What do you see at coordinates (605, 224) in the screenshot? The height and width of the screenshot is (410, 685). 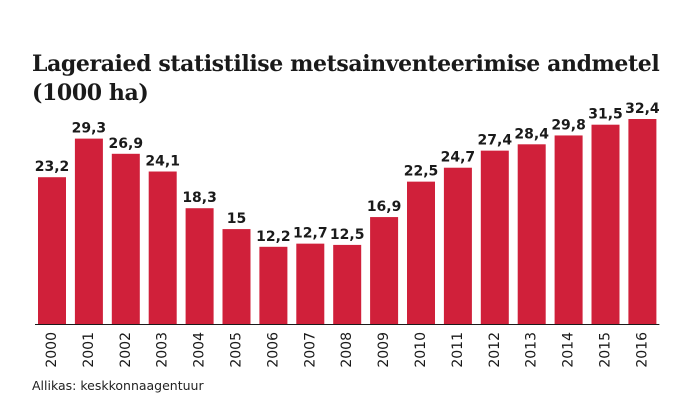 I see `bar-2015` at bounding box center [605, 224].